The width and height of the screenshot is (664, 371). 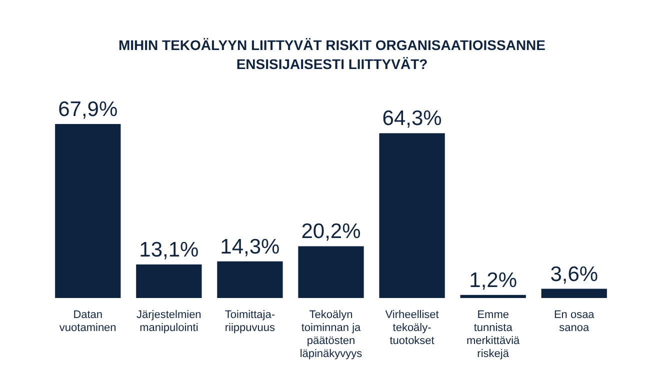 I want to click on data-label: 67,9%, so click(x=88, y=109).